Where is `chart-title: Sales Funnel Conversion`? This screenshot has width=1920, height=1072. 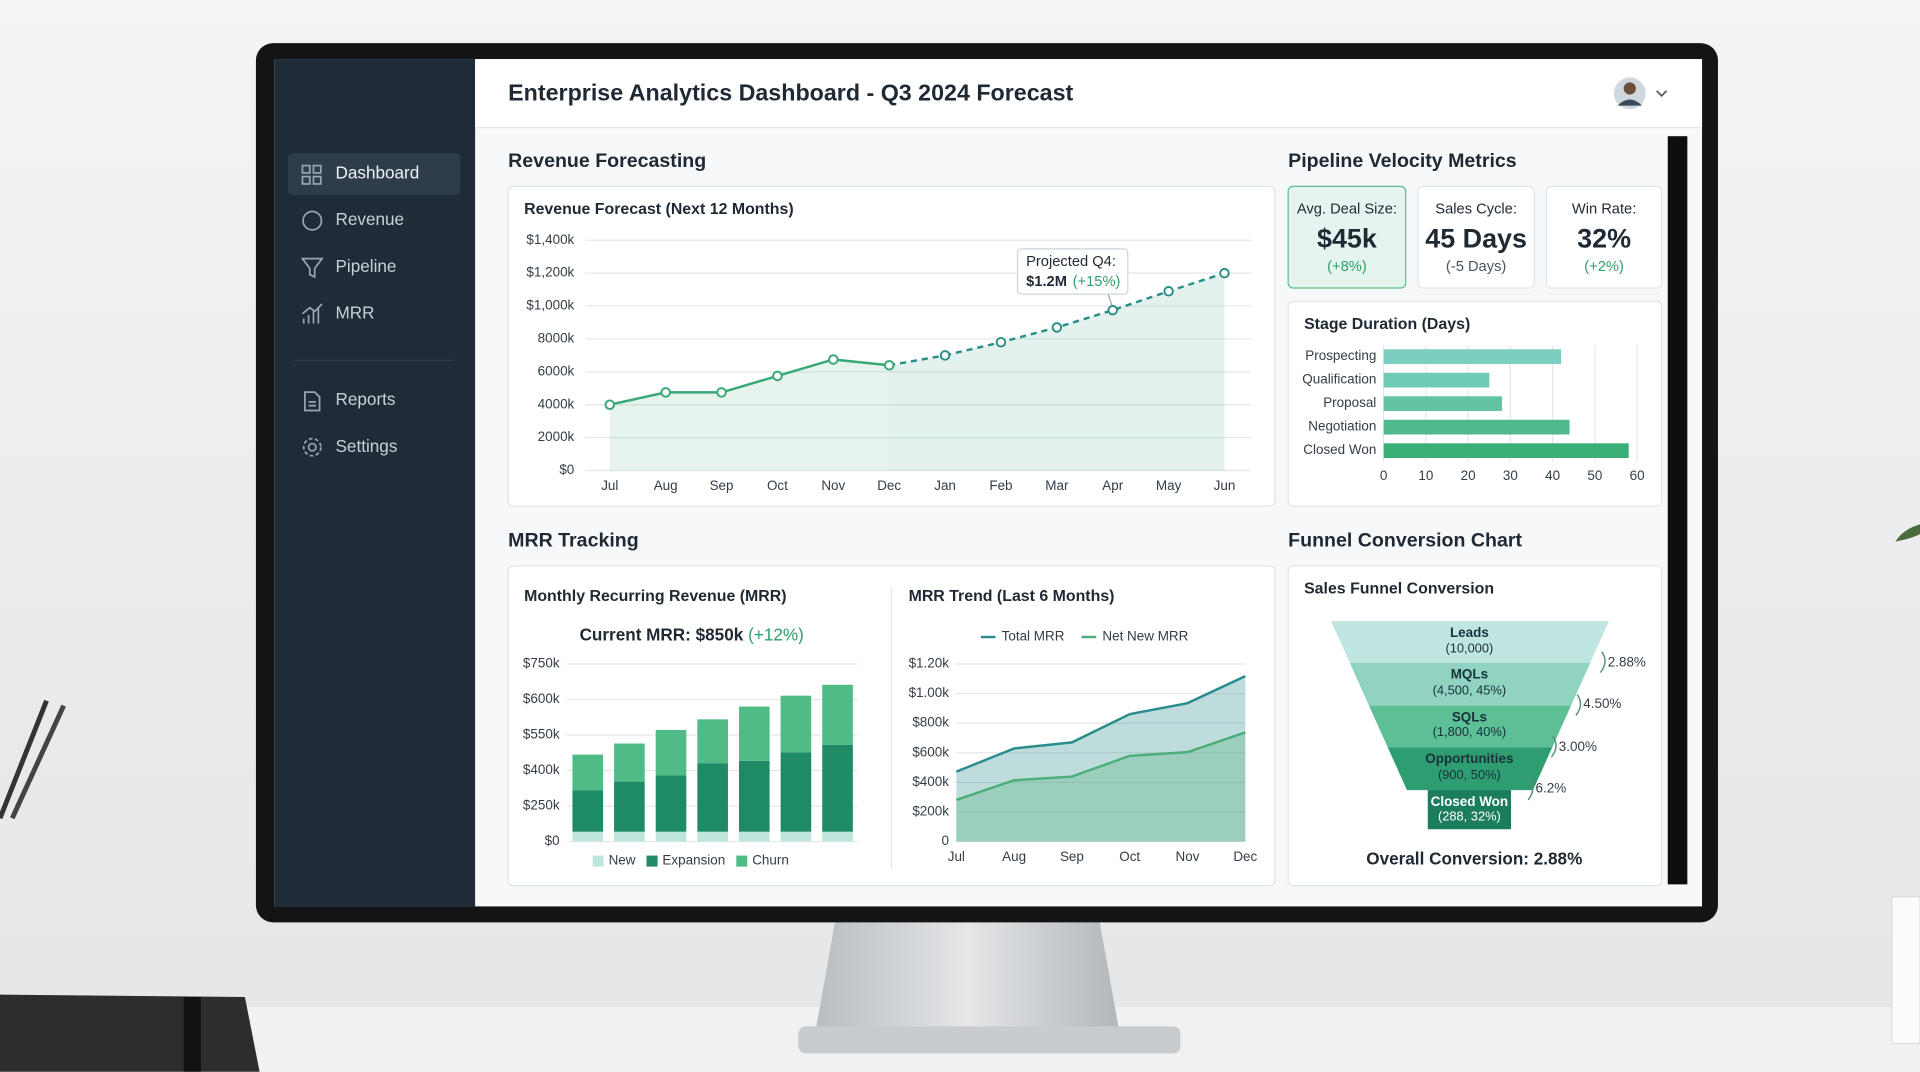
chart-title: Sales Funnel Conversion is located at coordinates (1399, 588).